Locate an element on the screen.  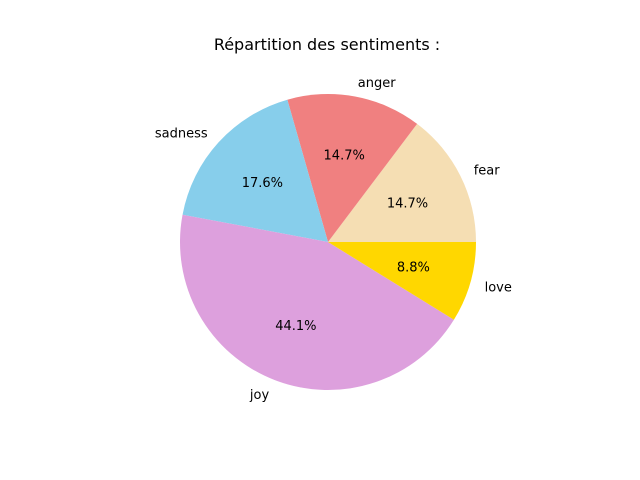
chart-title: Répartition des sentiments : is located at coordinates (327, 44).